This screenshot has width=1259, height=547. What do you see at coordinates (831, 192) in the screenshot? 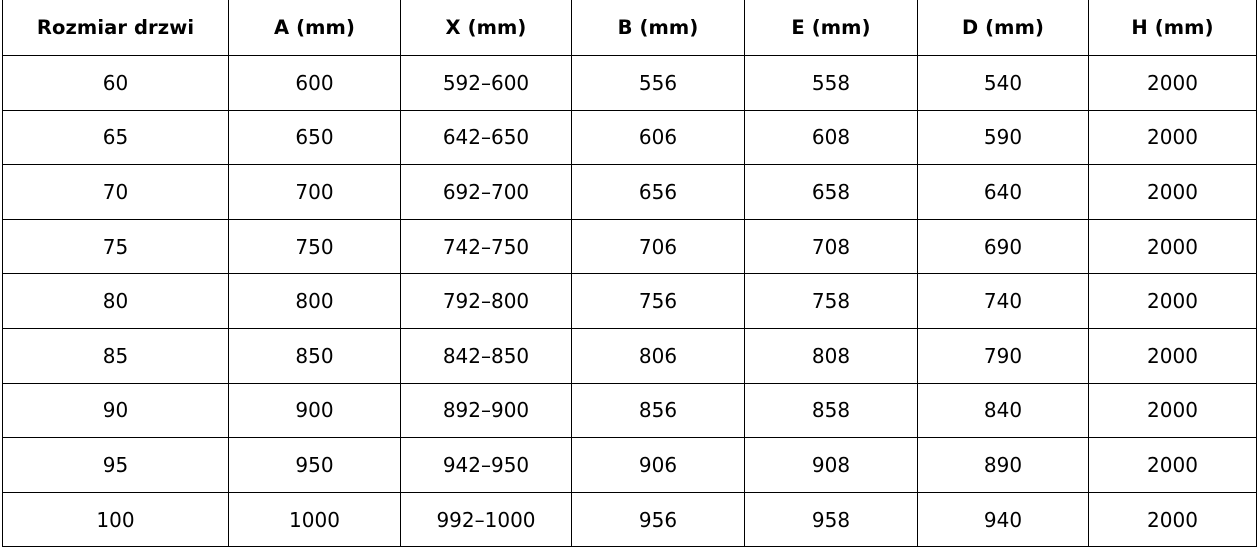
I see `cell-e: 658` at bounding box center [831, 192].